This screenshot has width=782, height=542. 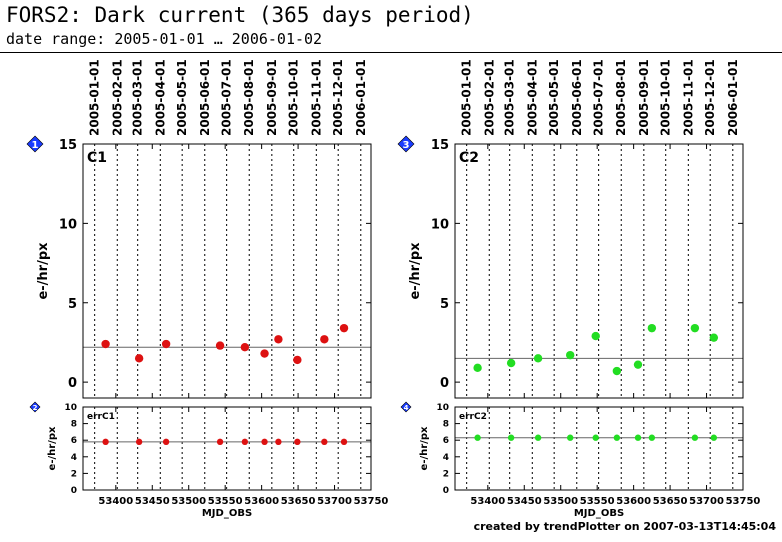 I want to click on y-tick-label: 5, so click(x=444, y=304).